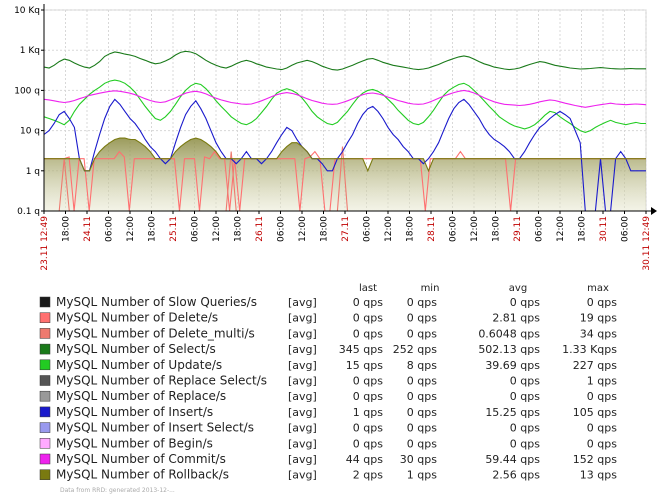 This screenshot has width=663, height=496. Describe the element at coordinates (29, 111) in the screenshot. I see `y-axis-ticks: 0.1 q 1 q 10 q 100 q 1 Kq 10 Kq` at that location.